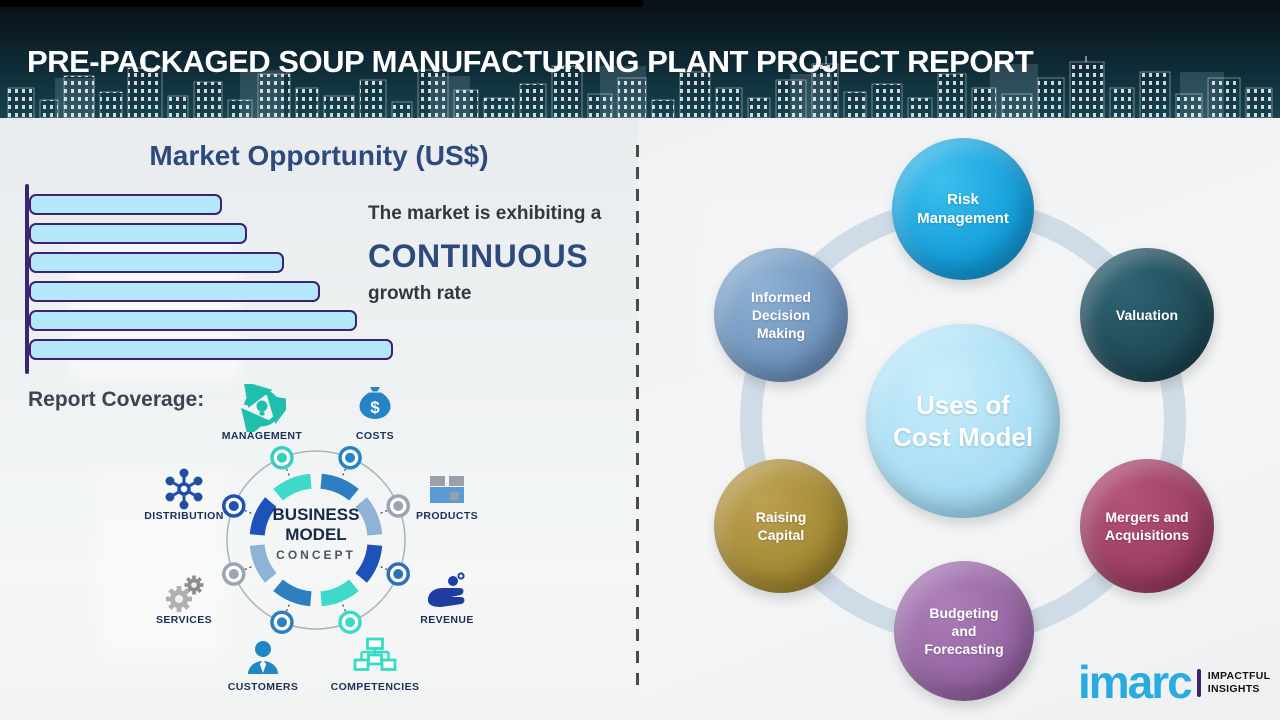  What do you see at coordinates (447, 594) in the screenshot?
I see `hand-coins-icon` at bounding box center [447, 594].